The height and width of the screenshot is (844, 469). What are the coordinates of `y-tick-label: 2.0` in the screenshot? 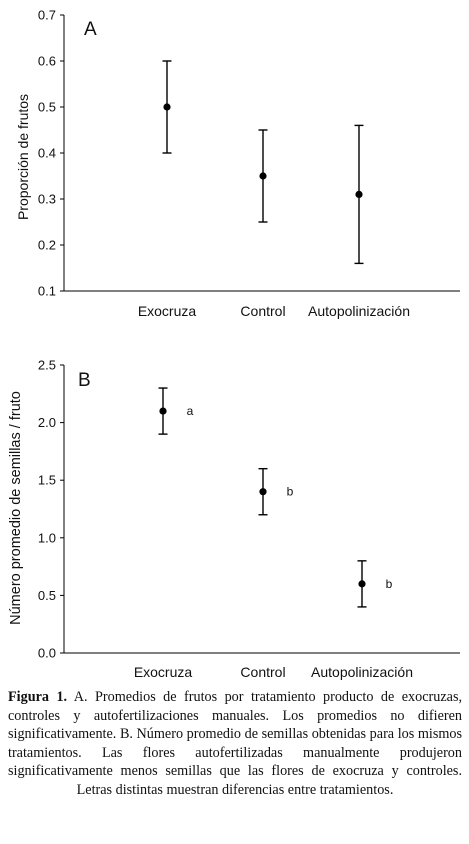 It's located at (47, 422).